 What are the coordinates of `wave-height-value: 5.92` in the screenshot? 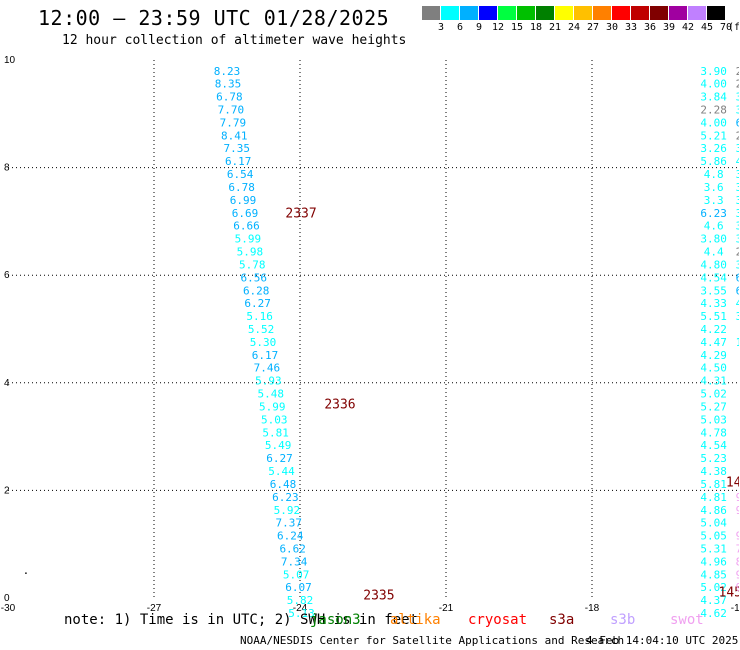 It's located at (287, 510).